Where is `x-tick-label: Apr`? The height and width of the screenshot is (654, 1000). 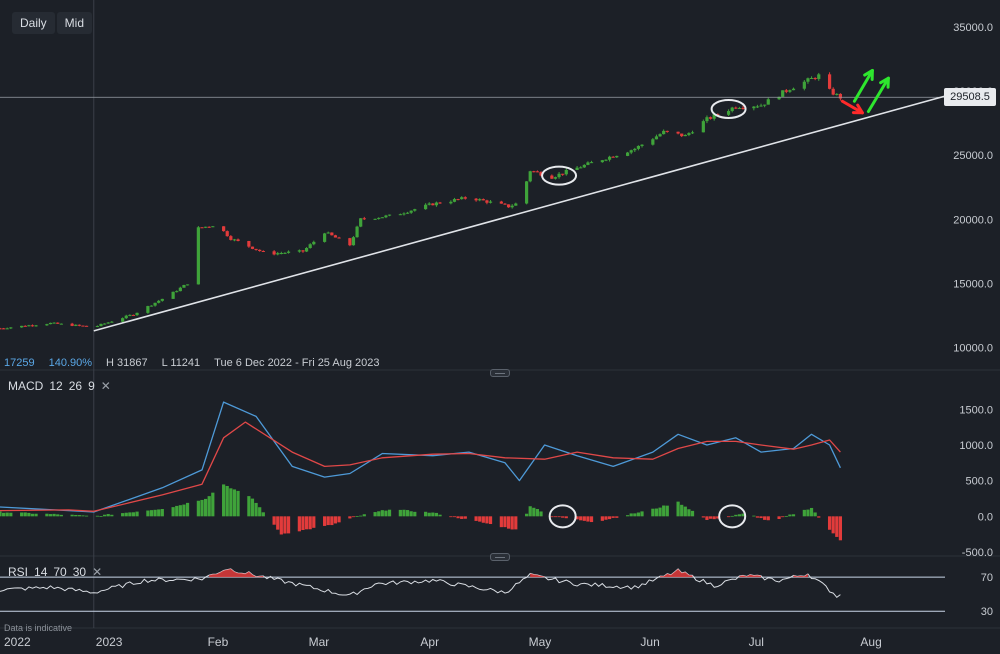 x-tick-label: Apr is located at coordinates (429, 642).